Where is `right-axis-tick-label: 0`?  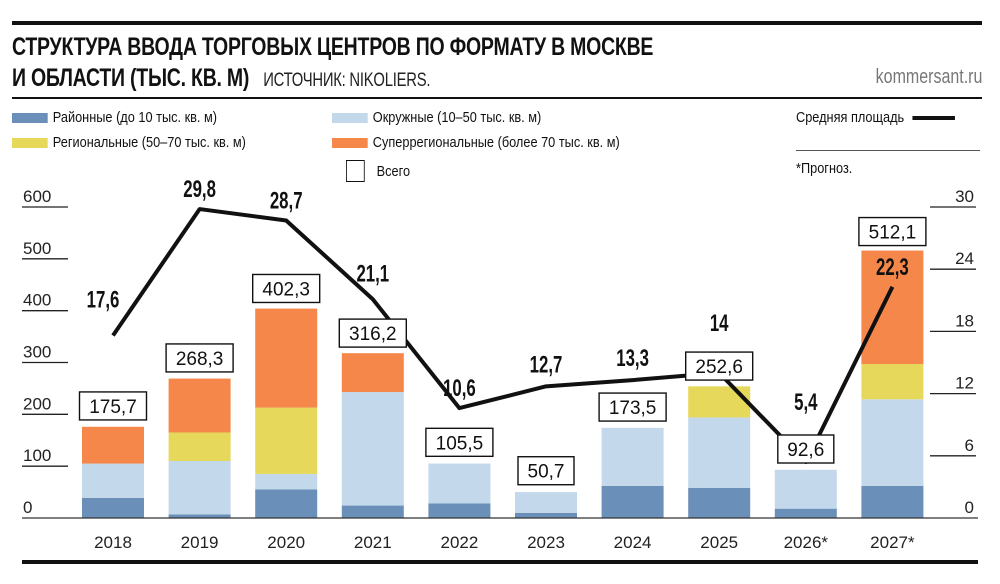
right-axis-tick-label: 0 is located at coordinates (969, 507).